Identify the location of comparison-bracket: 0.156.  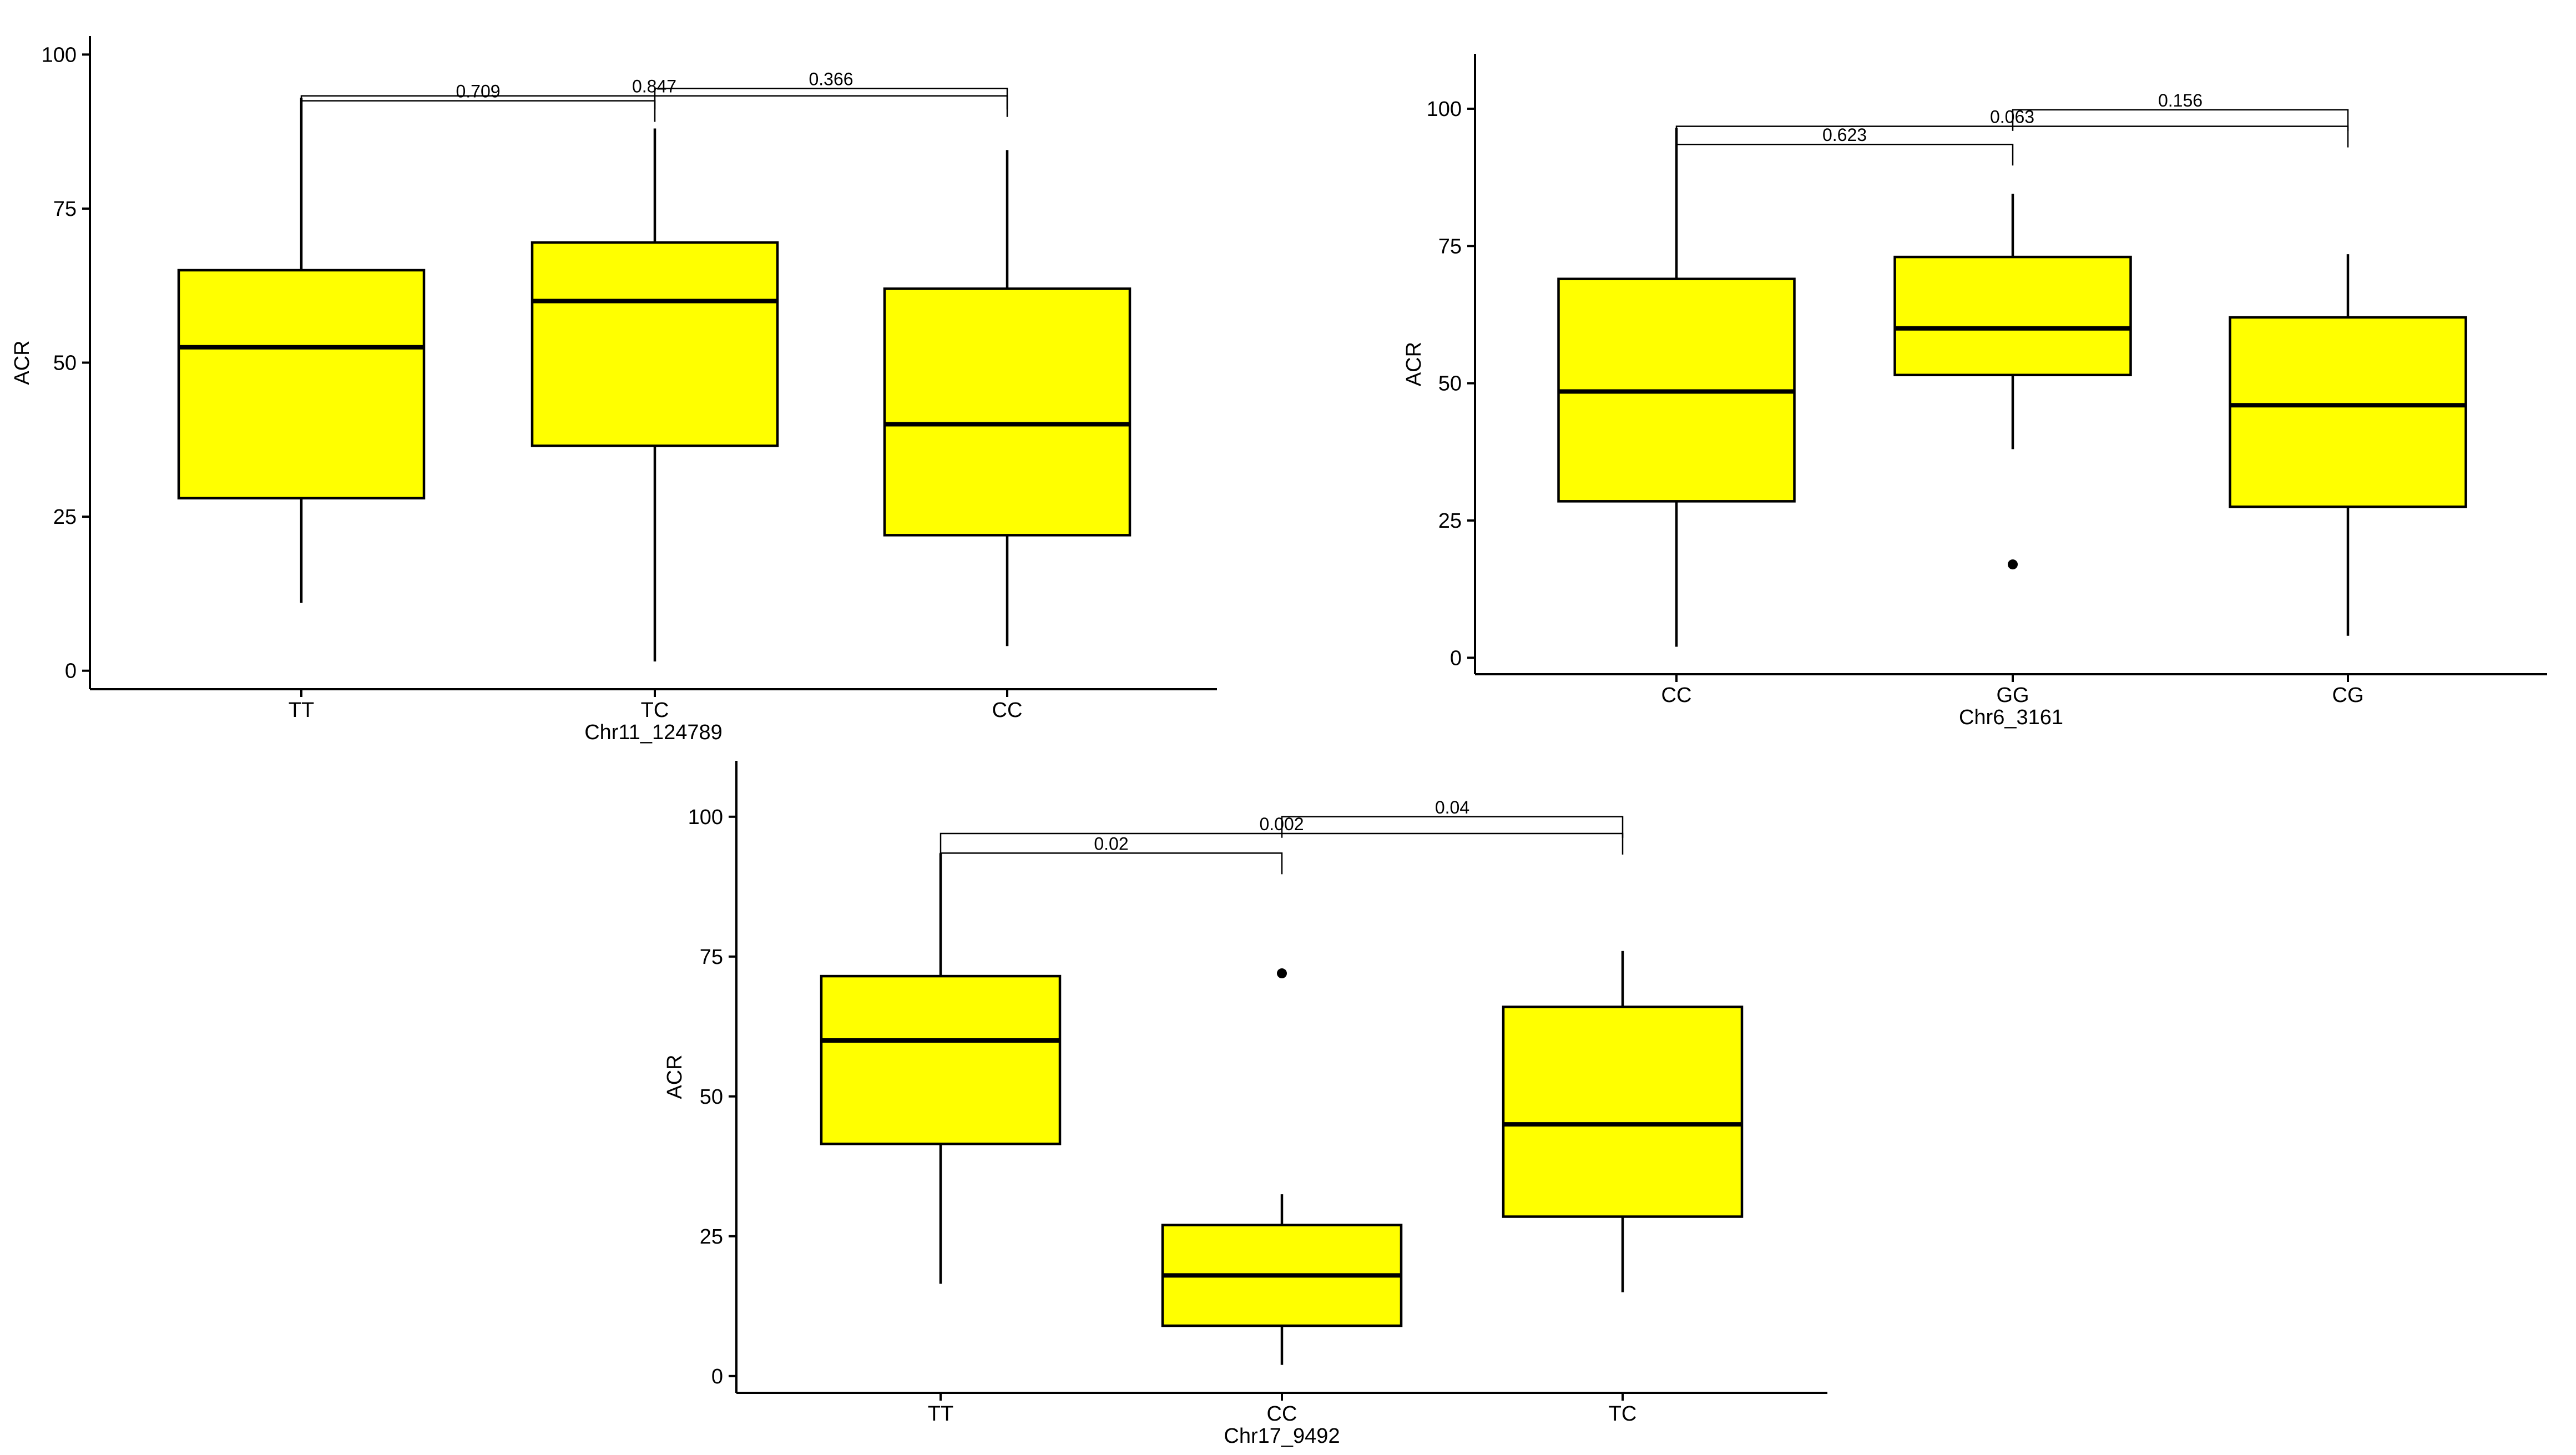
(2180, 110).